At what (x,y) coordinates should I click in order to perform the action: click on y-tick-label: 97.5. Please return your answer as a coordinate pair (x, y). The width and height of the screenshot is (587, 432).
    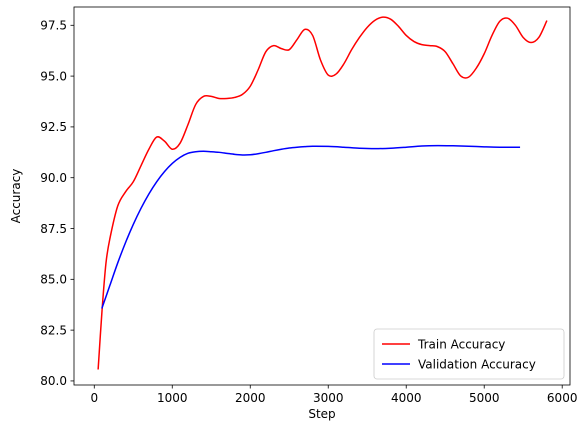
    Looking at the image, I should click on (53, 26).